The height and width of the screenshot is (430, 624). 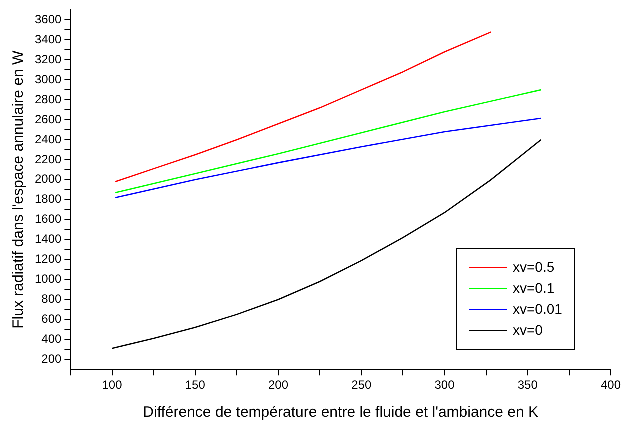 I want to click on y-tick-label: 1400, so click(x=48, y=239).